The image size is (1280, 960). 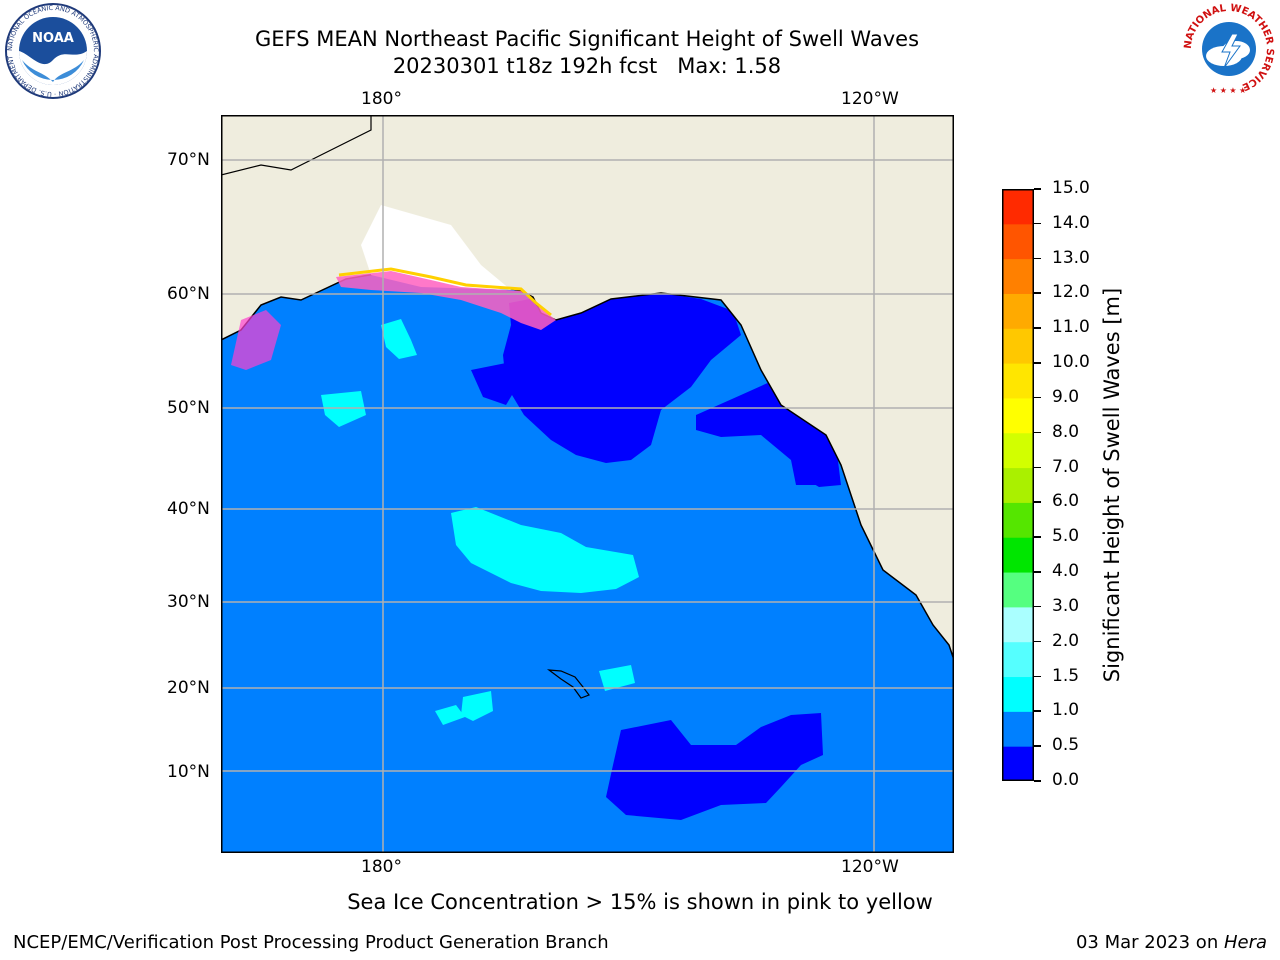 I want to click on swell-patch-southwest, so click(x=477, y=706).